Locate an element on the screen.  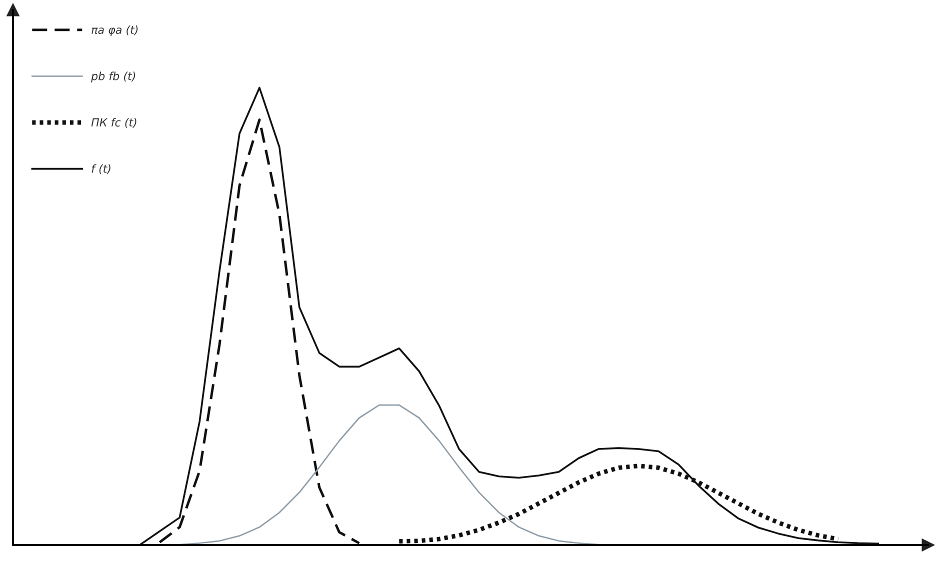
legend-label: f (t) is located at coordinates (101, 169).